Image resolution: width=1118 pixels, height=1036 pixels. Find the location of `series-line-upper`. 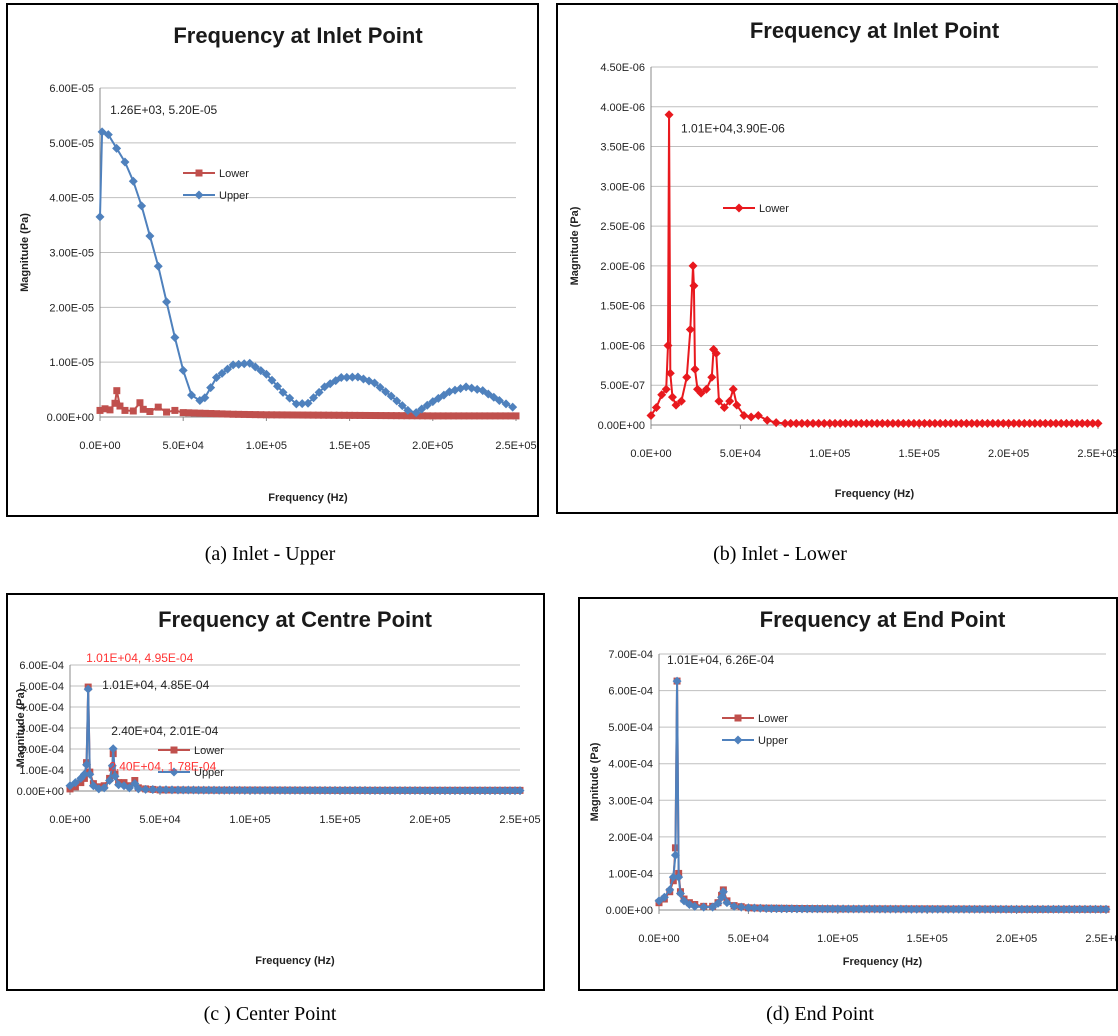

series-line-upper is located at coordinates (882, 796).